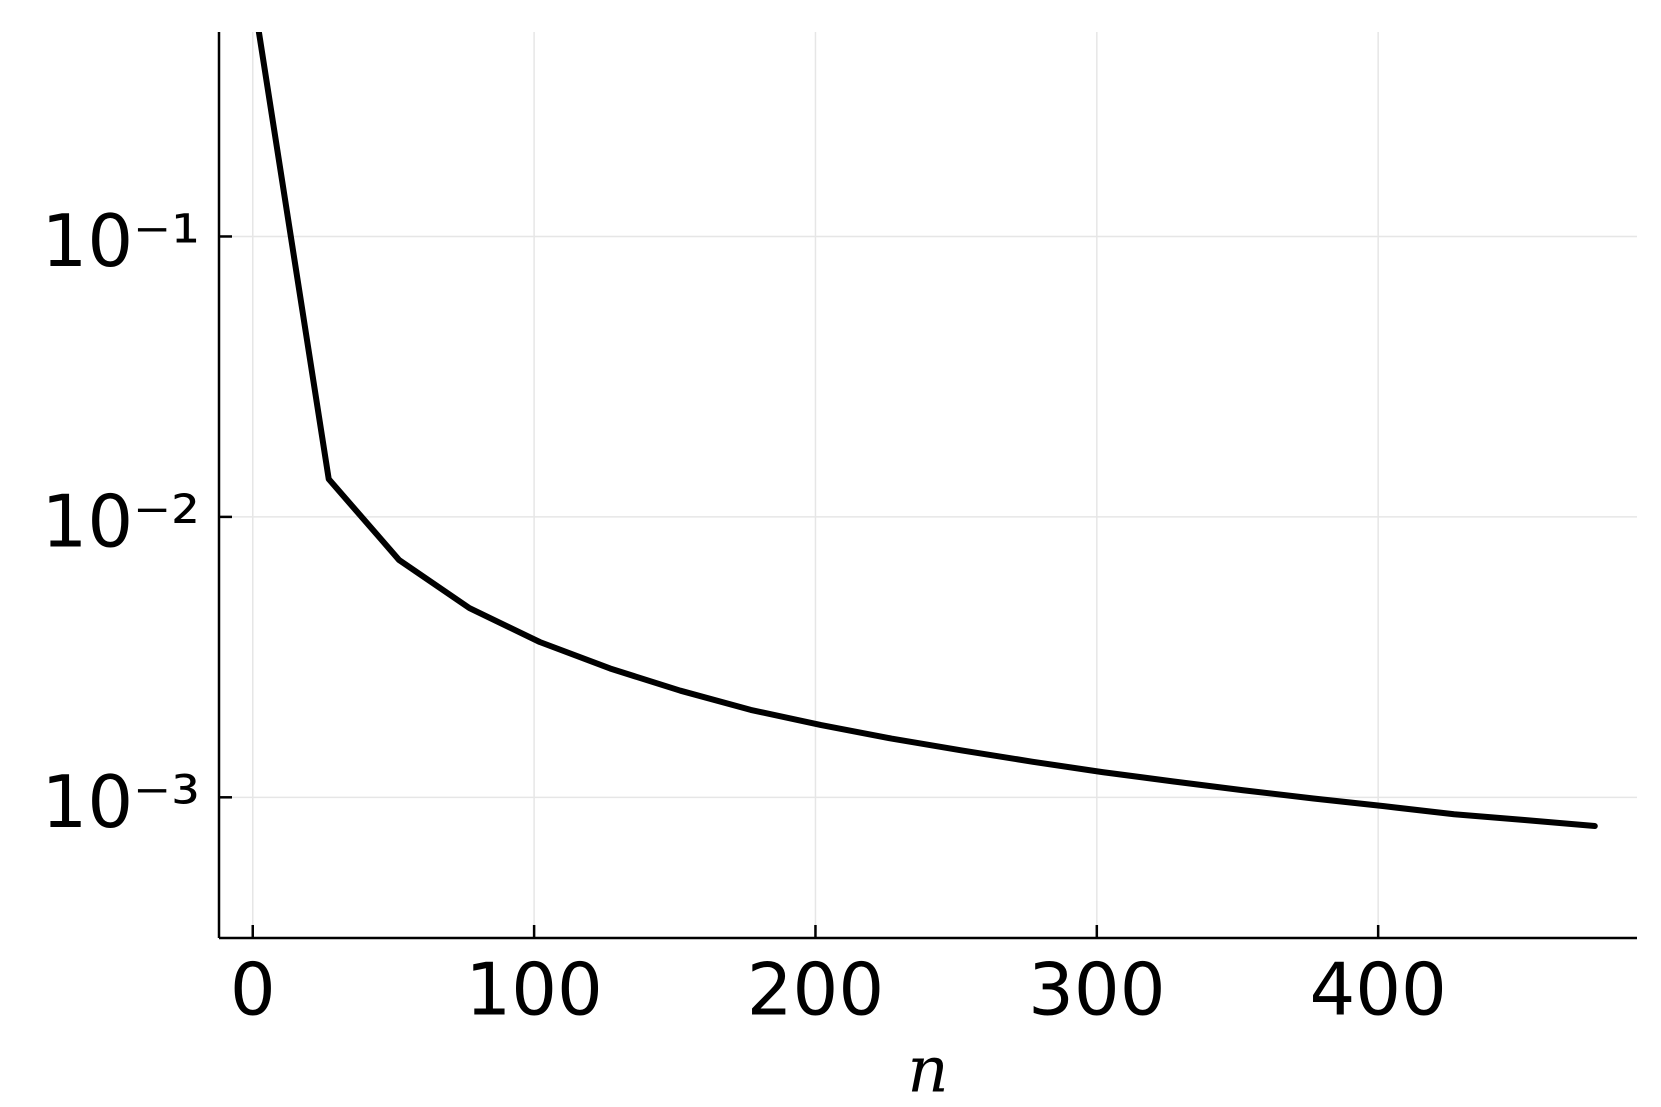  I want to click on x-tick-label: 100, so click(533, 990).